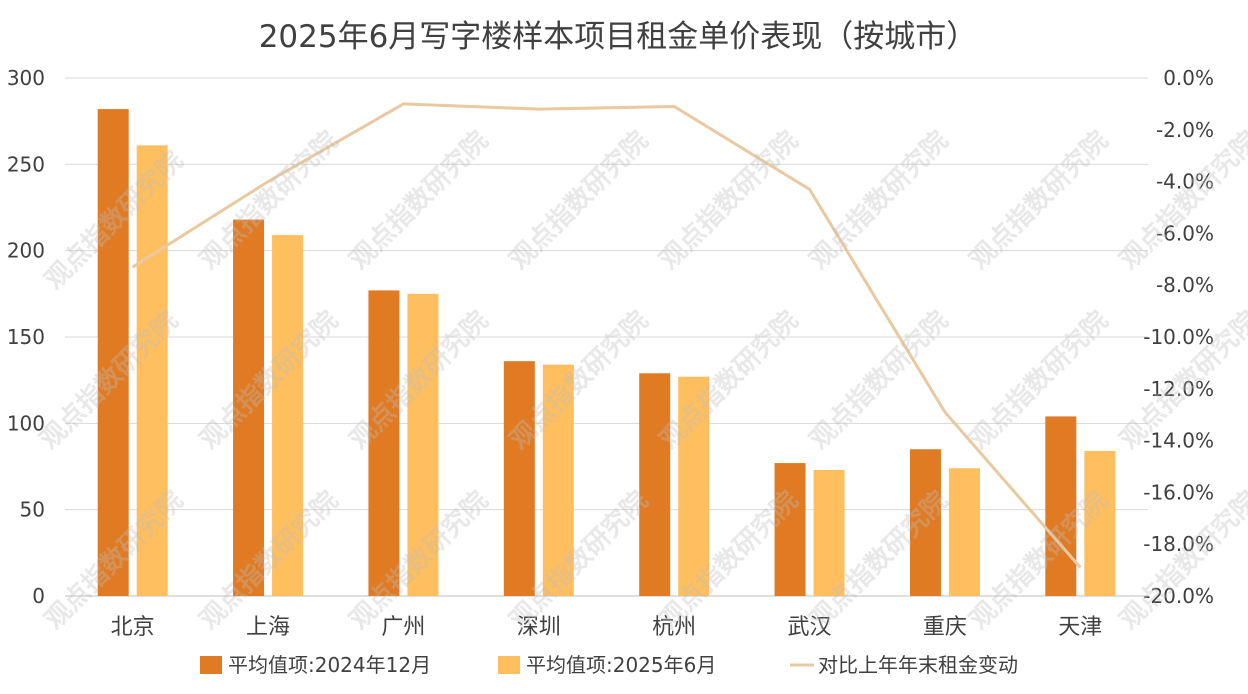 This screenshot has height=694, width=1248. What do you see at coordinates (674, 627) in the screenshot?
I see `category-label: 杭州` at bounding box center [674, 627].